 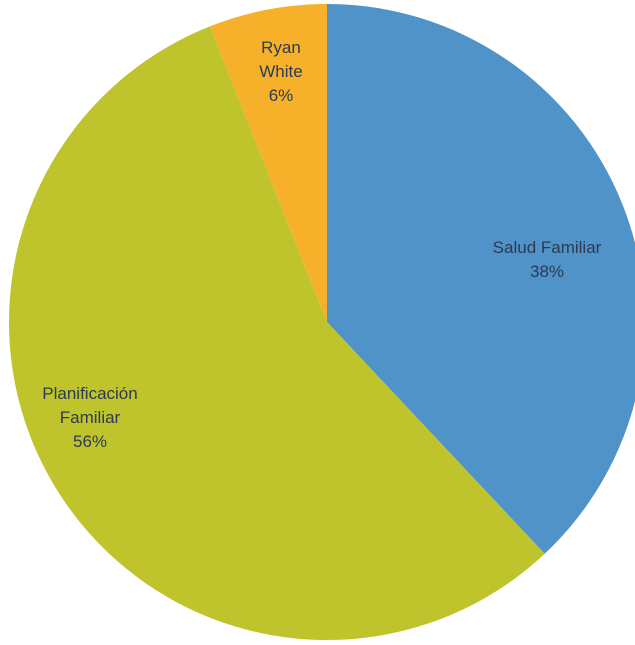 What do you see at coordinates (547, 260) in the screenshot?
I see `slice-label: Salud Familiar 38%` at bounding box center [547, 260].